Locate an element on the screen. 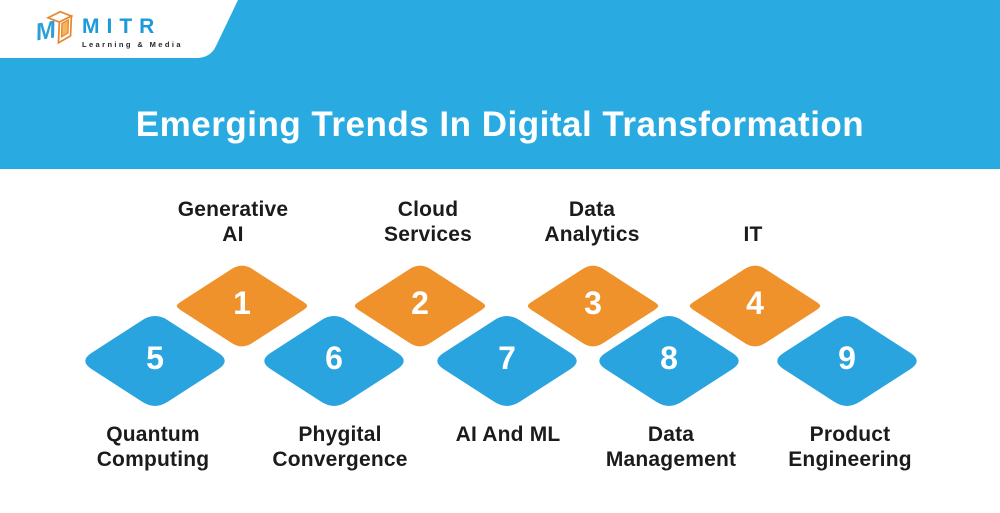 This screenshot has height=513, width=1000. label-line: Cloud is located at coordinates (428, 209).